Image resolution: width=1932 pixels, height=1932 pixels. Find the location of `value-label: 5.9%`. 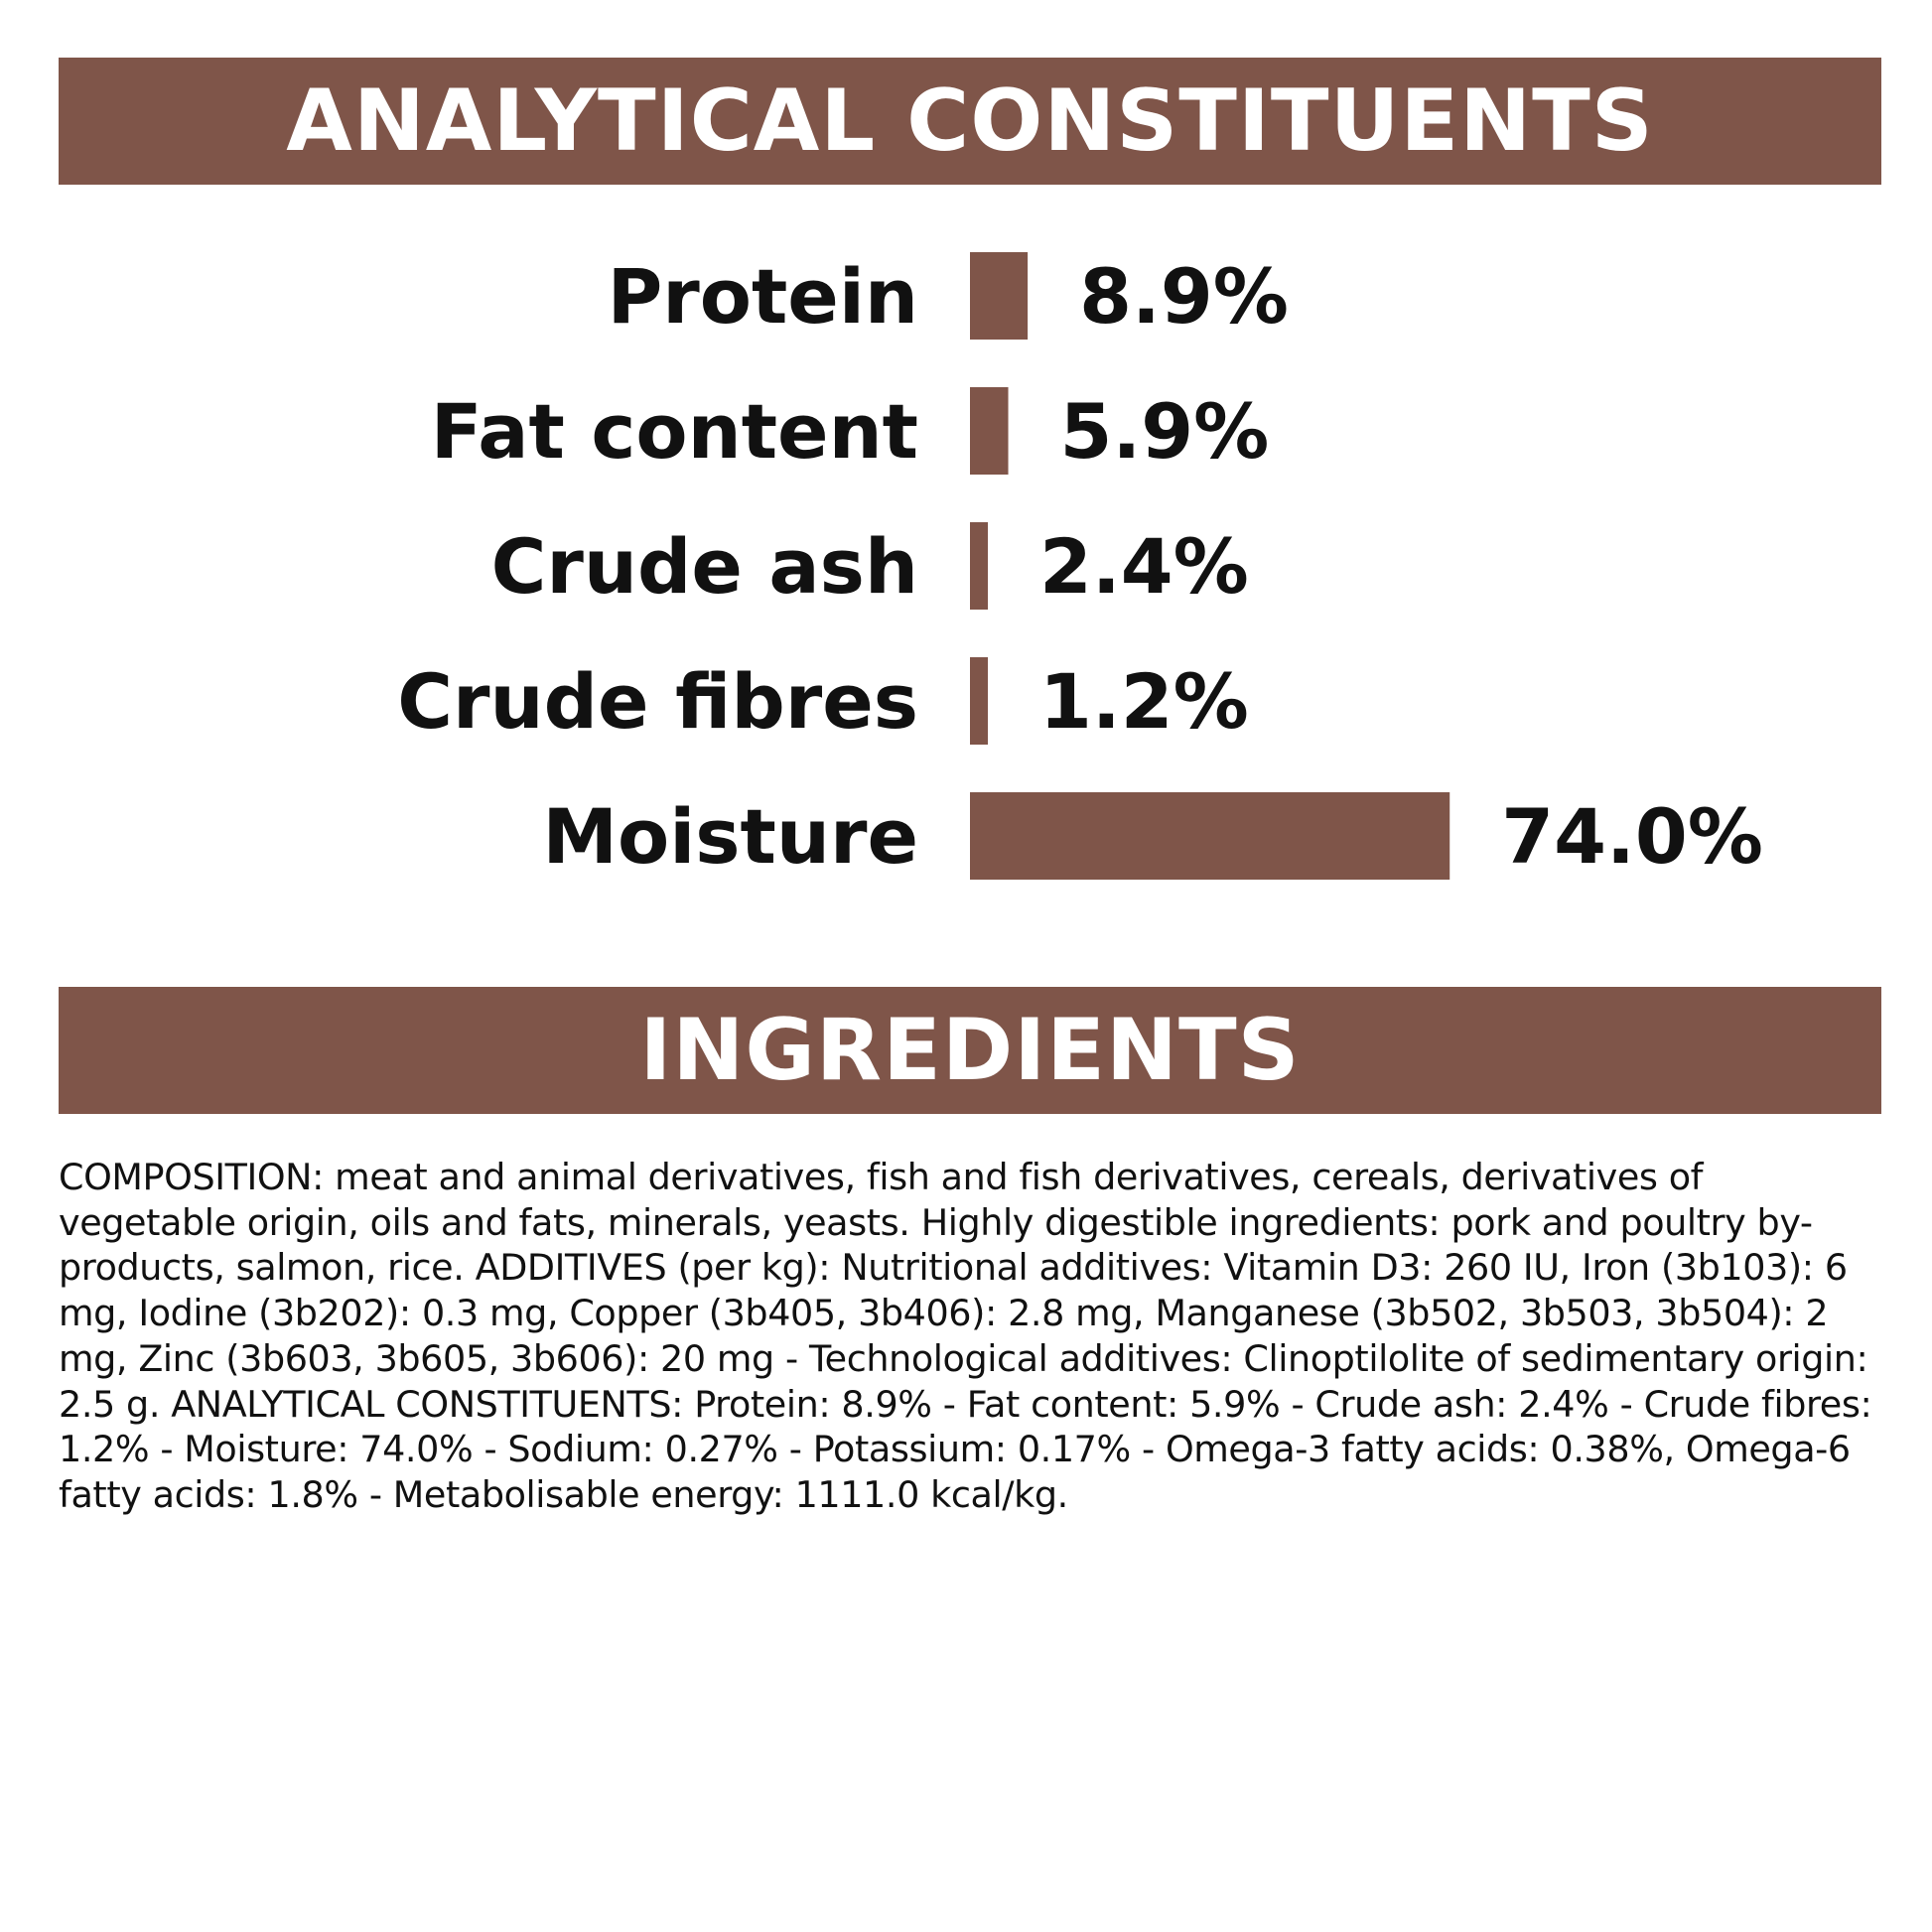

value-label: 5.9% is located at coordinates (1165, 432).